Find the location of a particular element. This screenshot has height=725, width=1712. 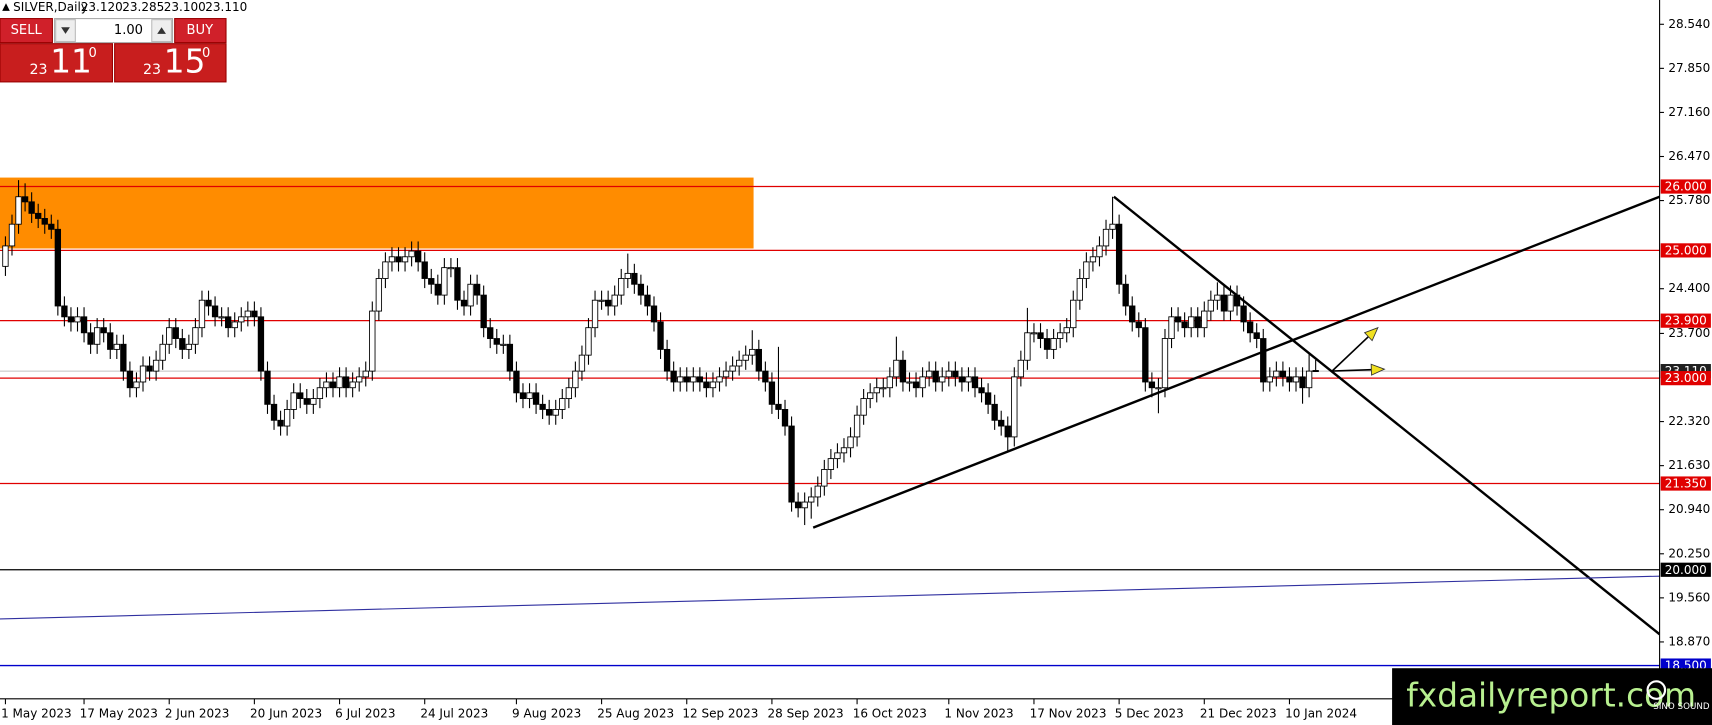

y-tick-label: 27.850 is located at coordinates (1689, 68).